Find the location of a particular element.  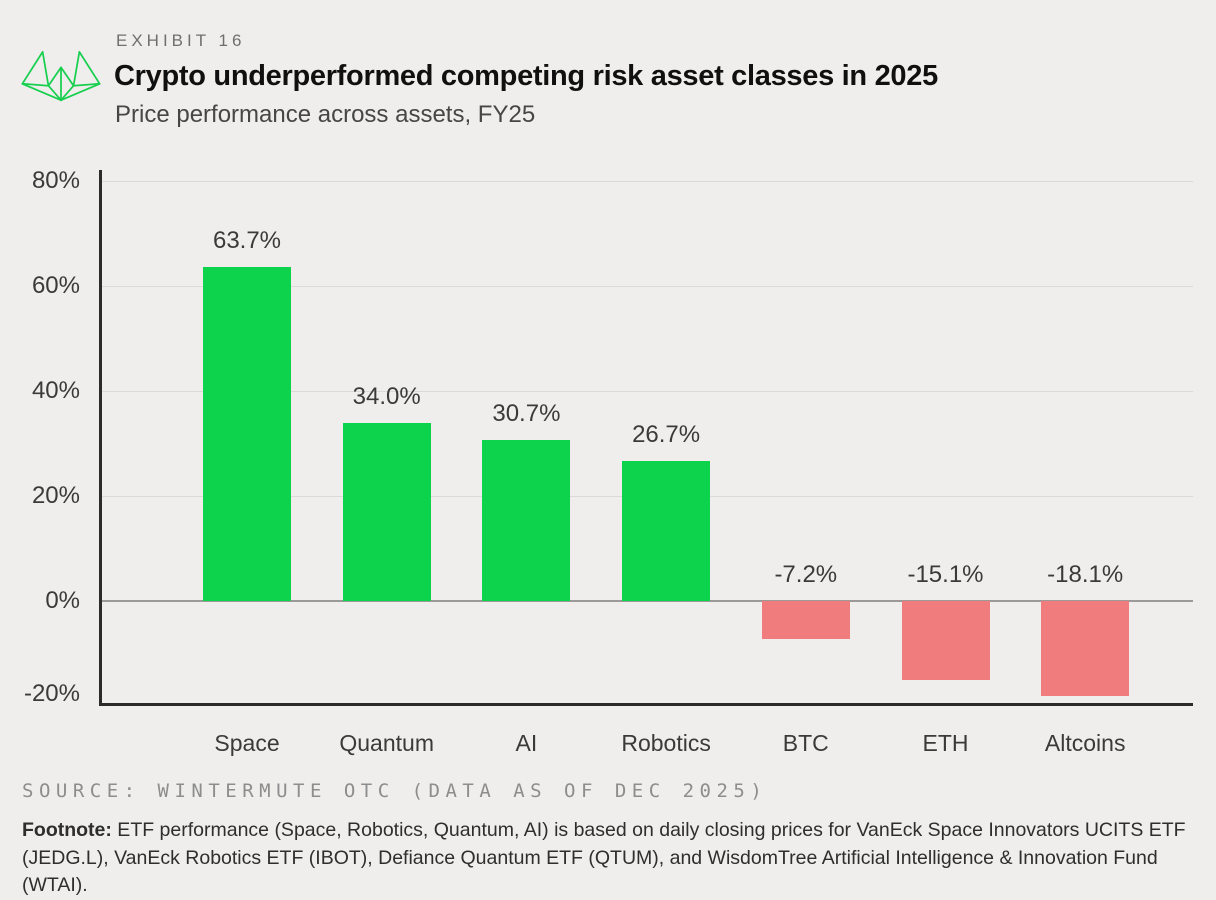

bar-robotics is located at coordinates (666, 530).